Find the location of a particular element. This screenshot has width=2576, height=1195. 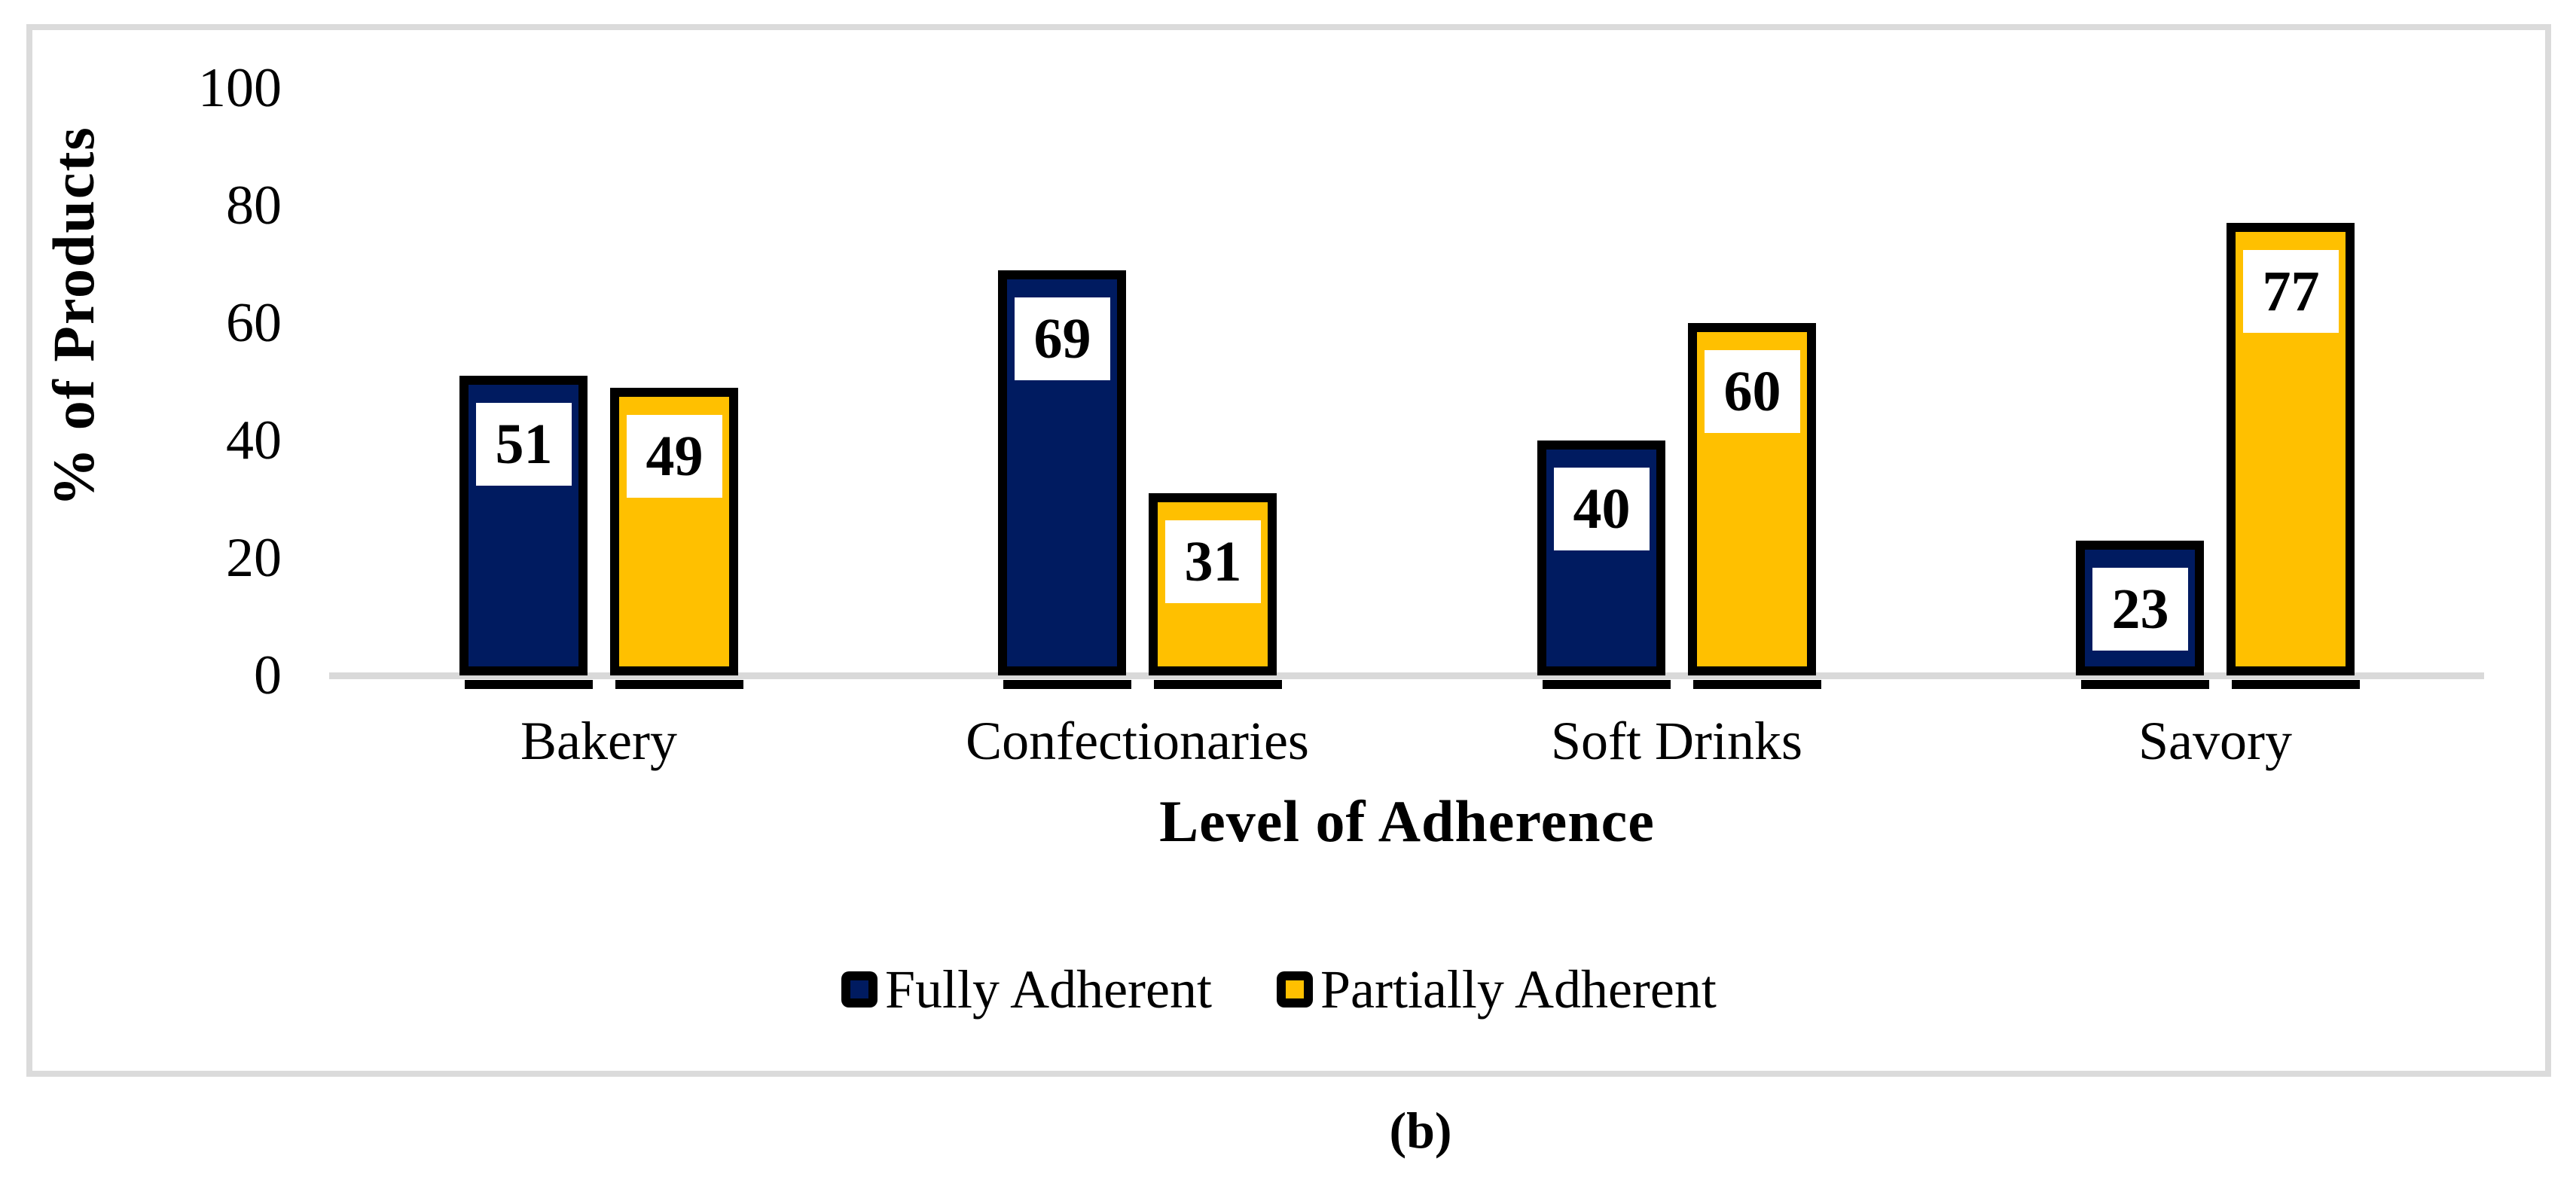

bar-value-label: 51 is located at coordinates (524, 445).